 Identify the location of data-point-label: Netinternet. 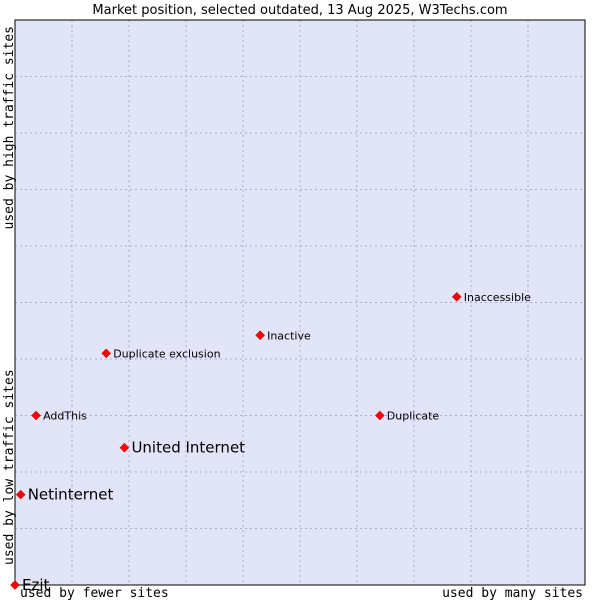
(71, 495).